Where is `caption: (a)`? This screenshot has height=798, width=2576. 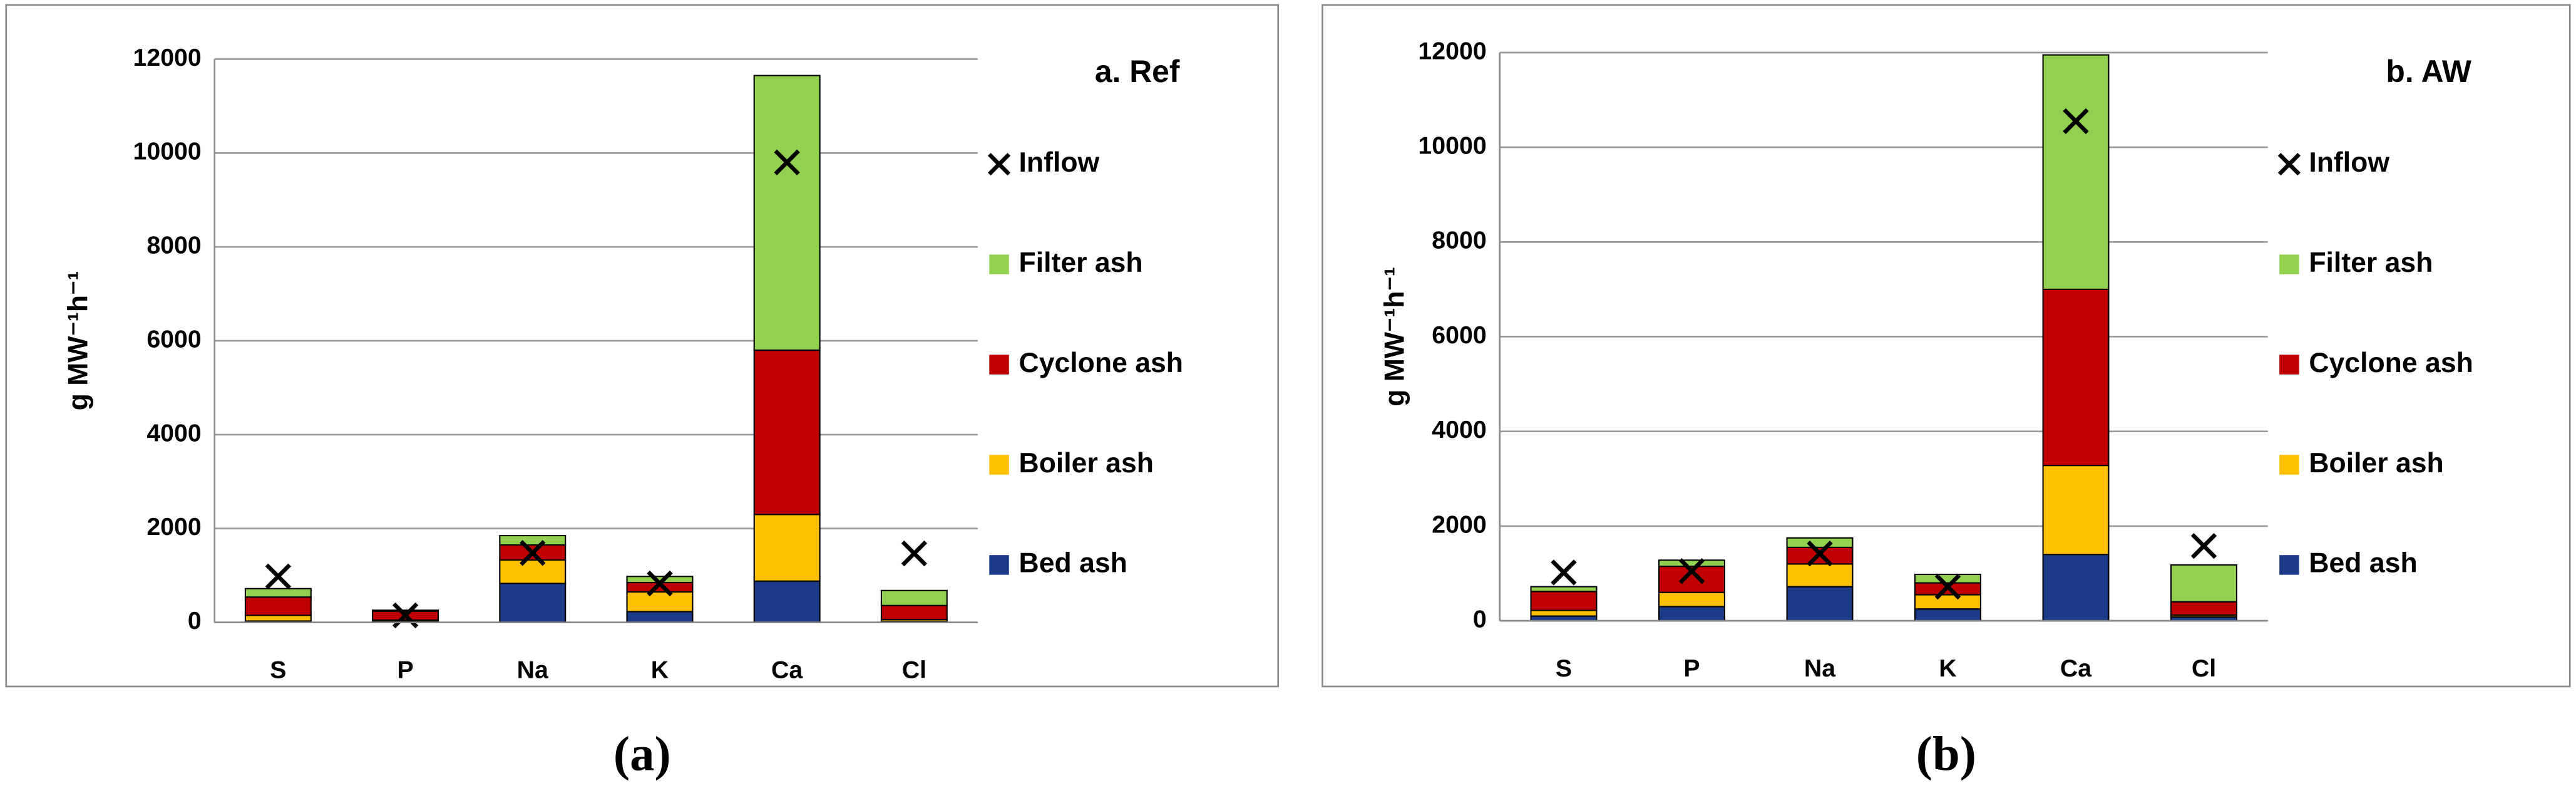 caption: (a) is located at coordinates (642, 754).